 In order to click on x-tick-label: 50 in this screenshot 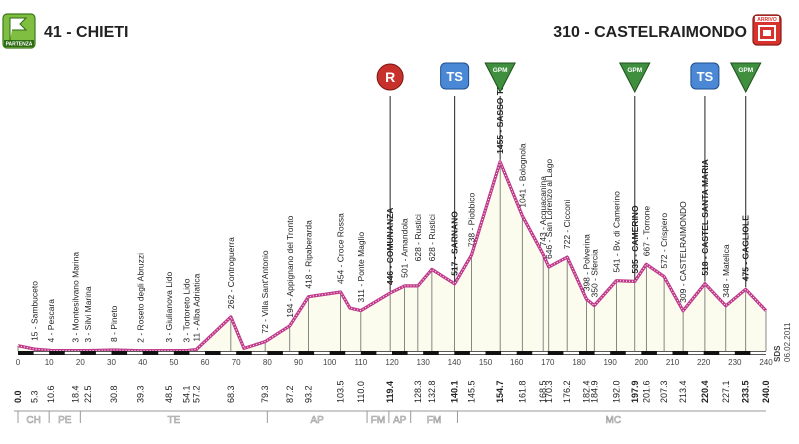, I will do `click(173, 362)`.